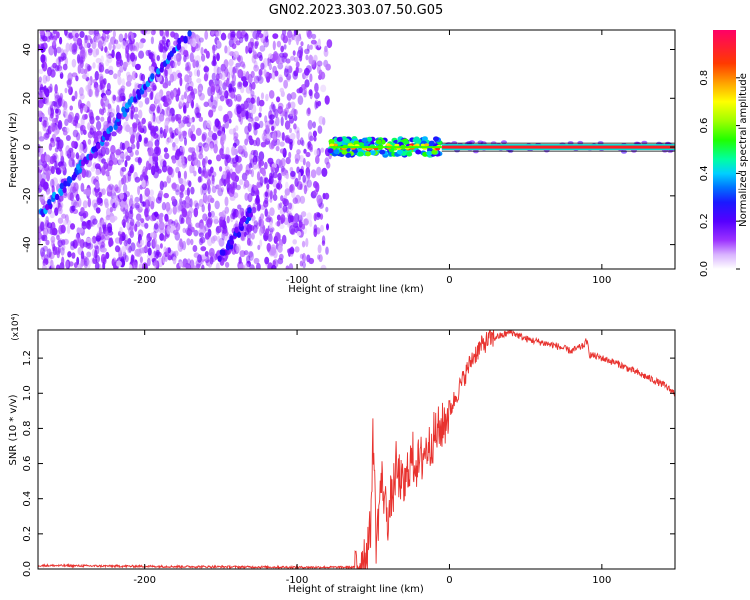 Image resolution: width=750 pixels, height=600 pixels. I want to click on main-line-core, so click(558, 147).